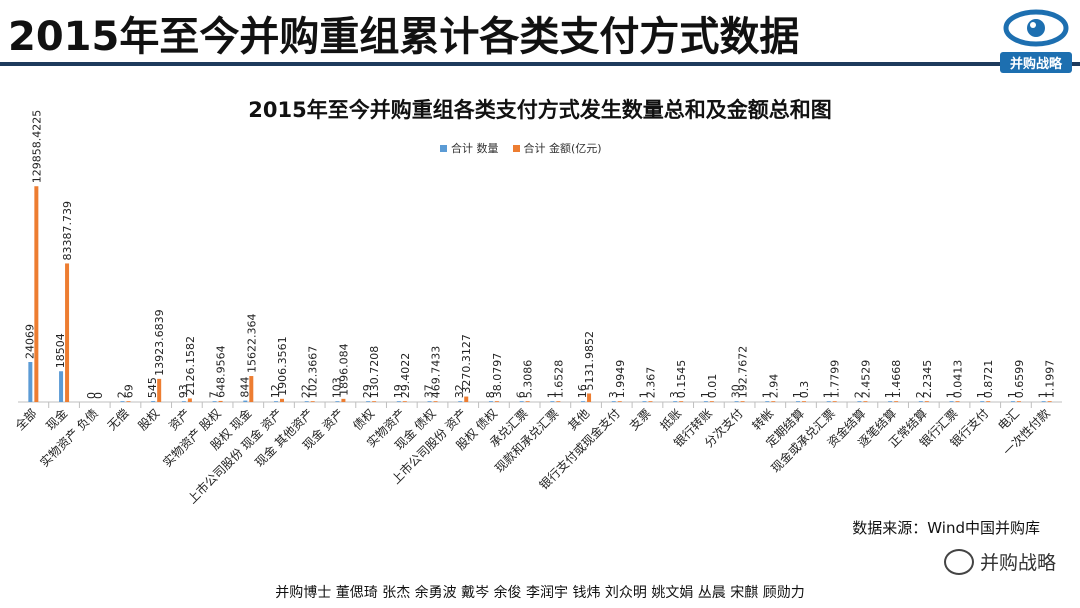  I want to click on data-label-count: 30, so click(736, 391).